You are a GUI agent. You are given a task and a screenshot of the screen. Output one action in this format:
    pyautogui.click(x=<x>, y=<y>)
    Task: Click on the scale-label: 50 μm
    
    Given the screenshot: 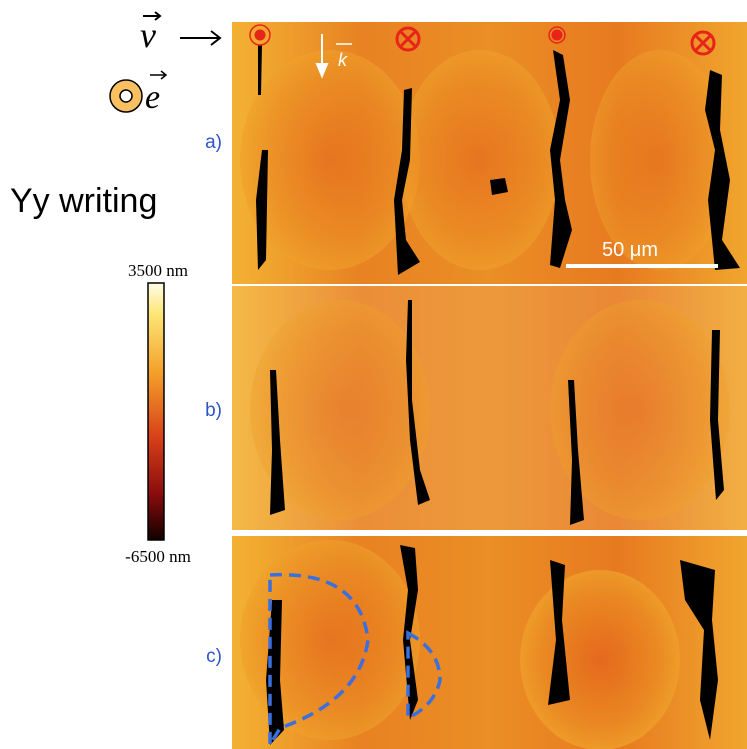 What is the action you would take?
    pyautogui.click(x=630, y=250)
    